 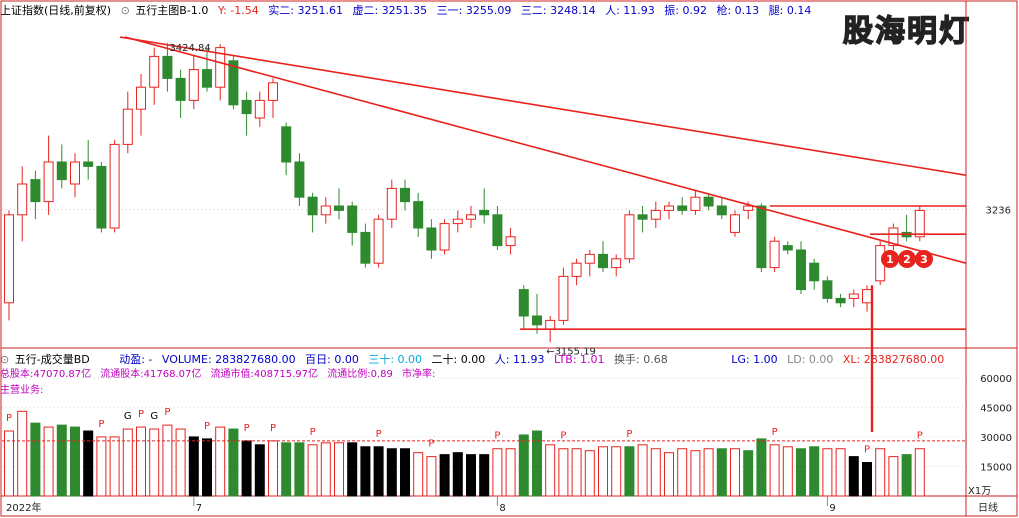 What do you see at coordinates (996, 408) in the screenshot?
I see `volume-tick-label: 45000` at bounding box center [996, 408].